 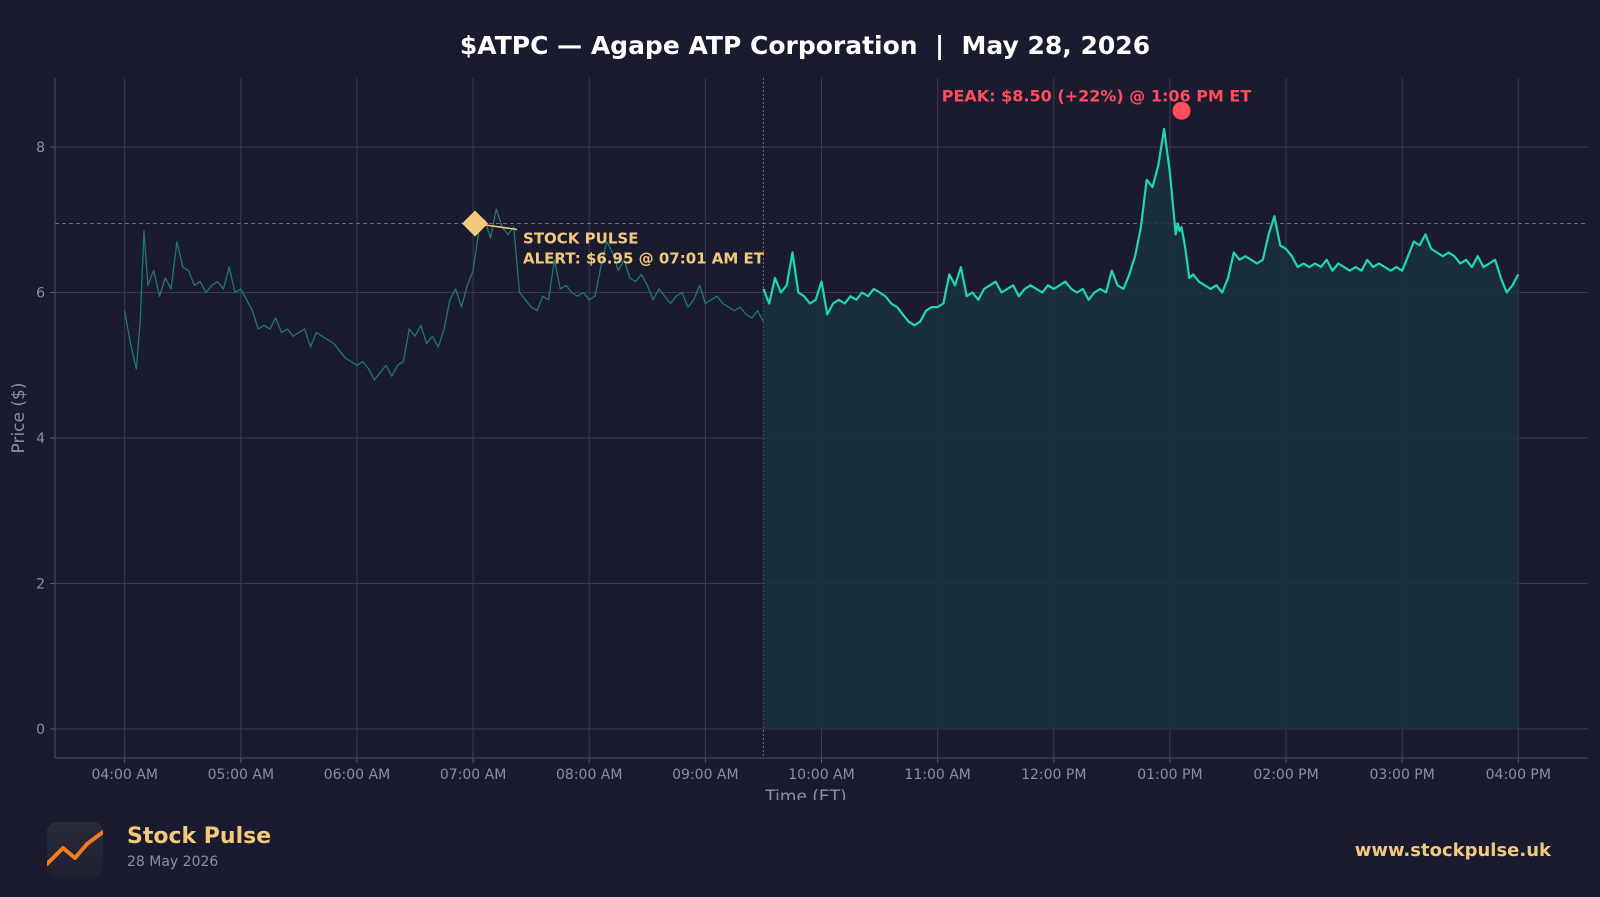 I want to click on x-axis-label: Time (ET), so click(x=805, y=793).